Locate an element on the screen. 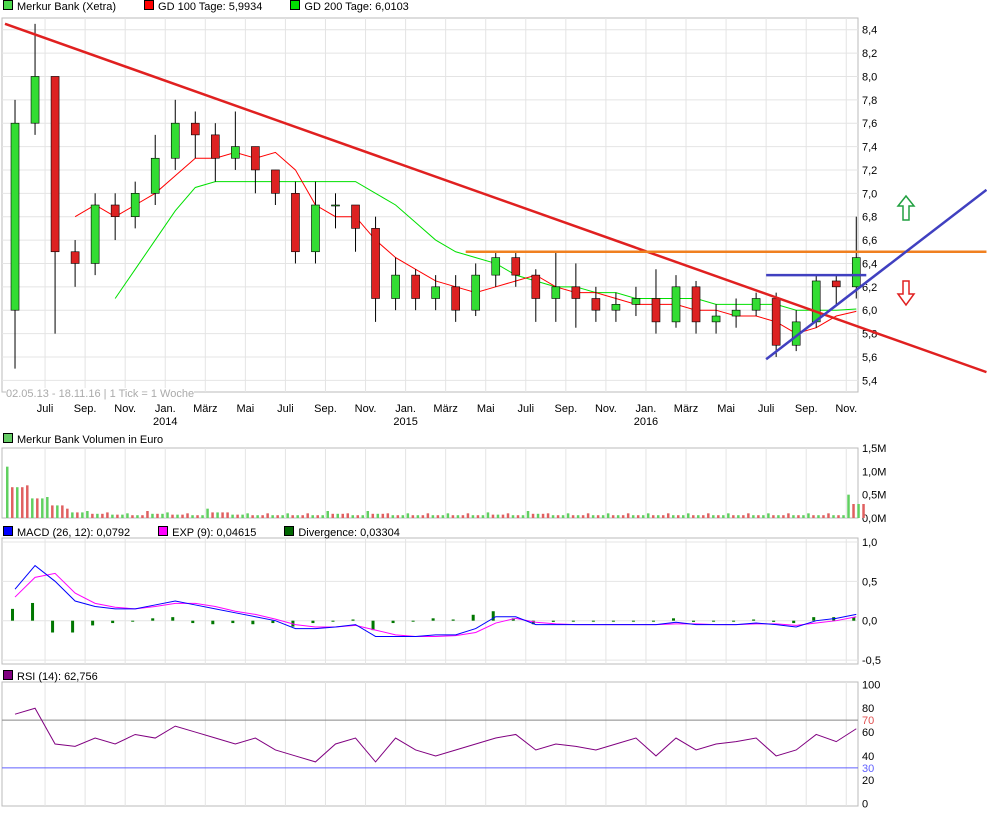 The height and width of the screenshot is (814, 987). rsi-line is located at coordinates (435, 735).